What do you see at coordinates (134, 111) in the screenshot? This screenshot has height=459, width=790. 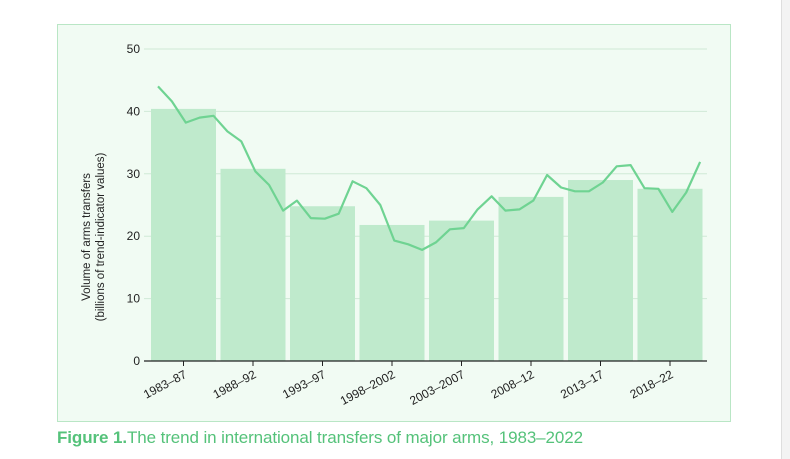 I see `y-tick-label-40: 40` at bounding box center [134, 111].